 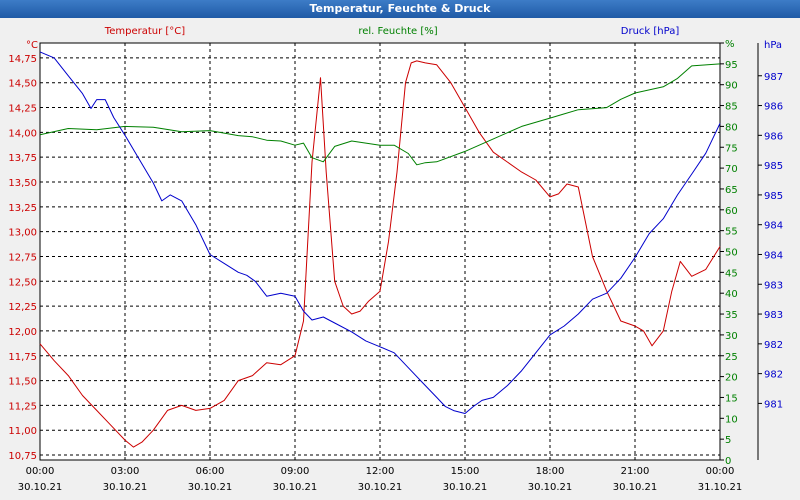 I want to click on hum-tick-label: 20, so click(x=731, y=378).